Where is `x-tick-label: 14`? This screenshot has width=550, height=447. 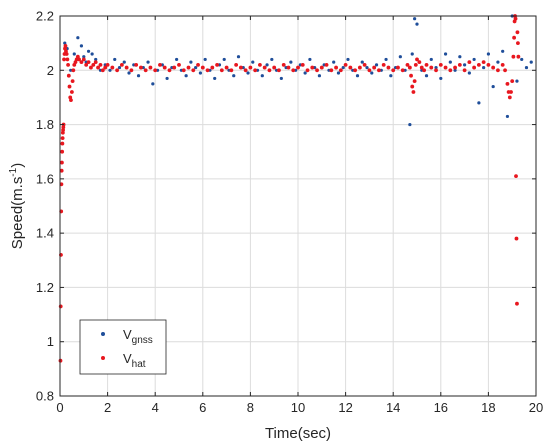 x-tick-label: 14 is located at coordinates (393, 407).